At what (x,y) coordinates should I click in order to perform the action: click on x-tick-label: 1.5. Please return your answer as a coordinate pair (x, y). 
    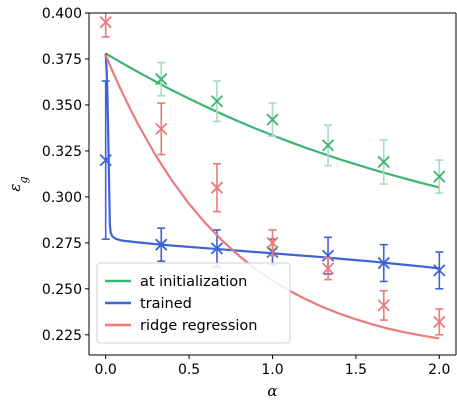
    Looking at the image, I should click on (356, 370).